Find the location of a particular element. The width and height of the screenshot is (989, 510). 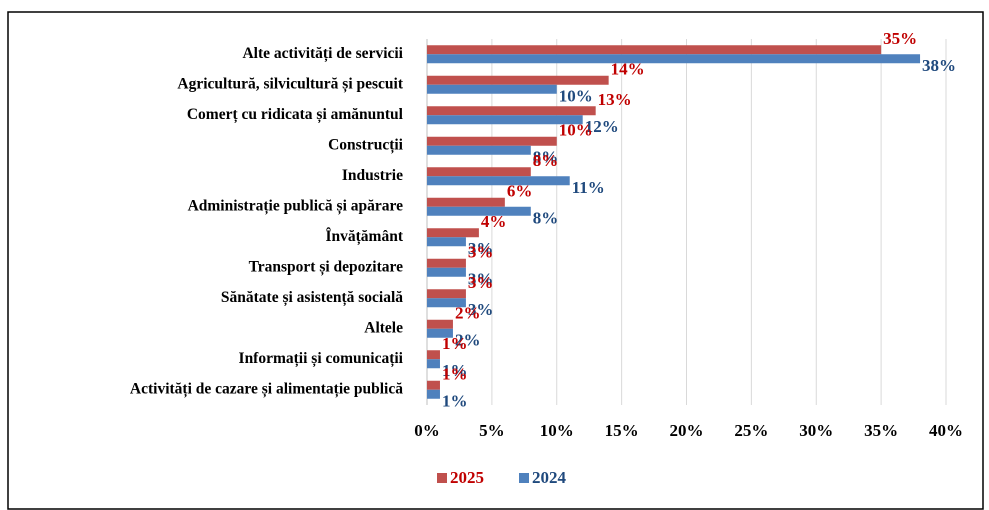

y-tick-label: Informații și comunicații is located at coordinates (321, 358).